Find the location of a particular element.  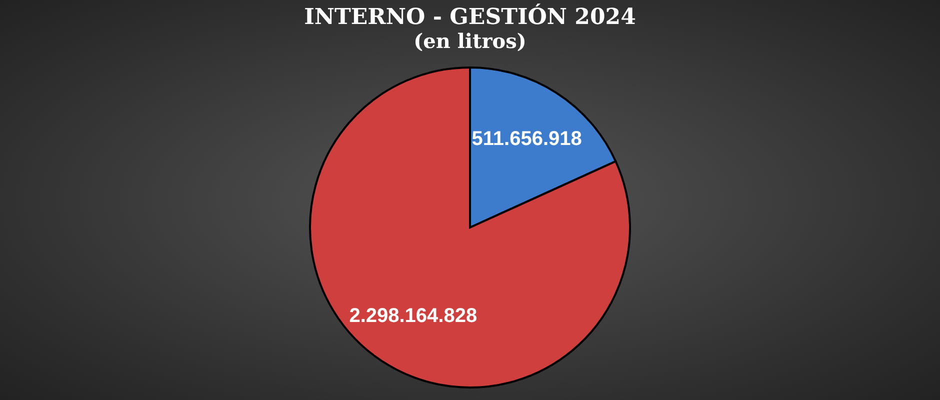

data-label: 2.298.164.828 is located at coordinates (413, 315).